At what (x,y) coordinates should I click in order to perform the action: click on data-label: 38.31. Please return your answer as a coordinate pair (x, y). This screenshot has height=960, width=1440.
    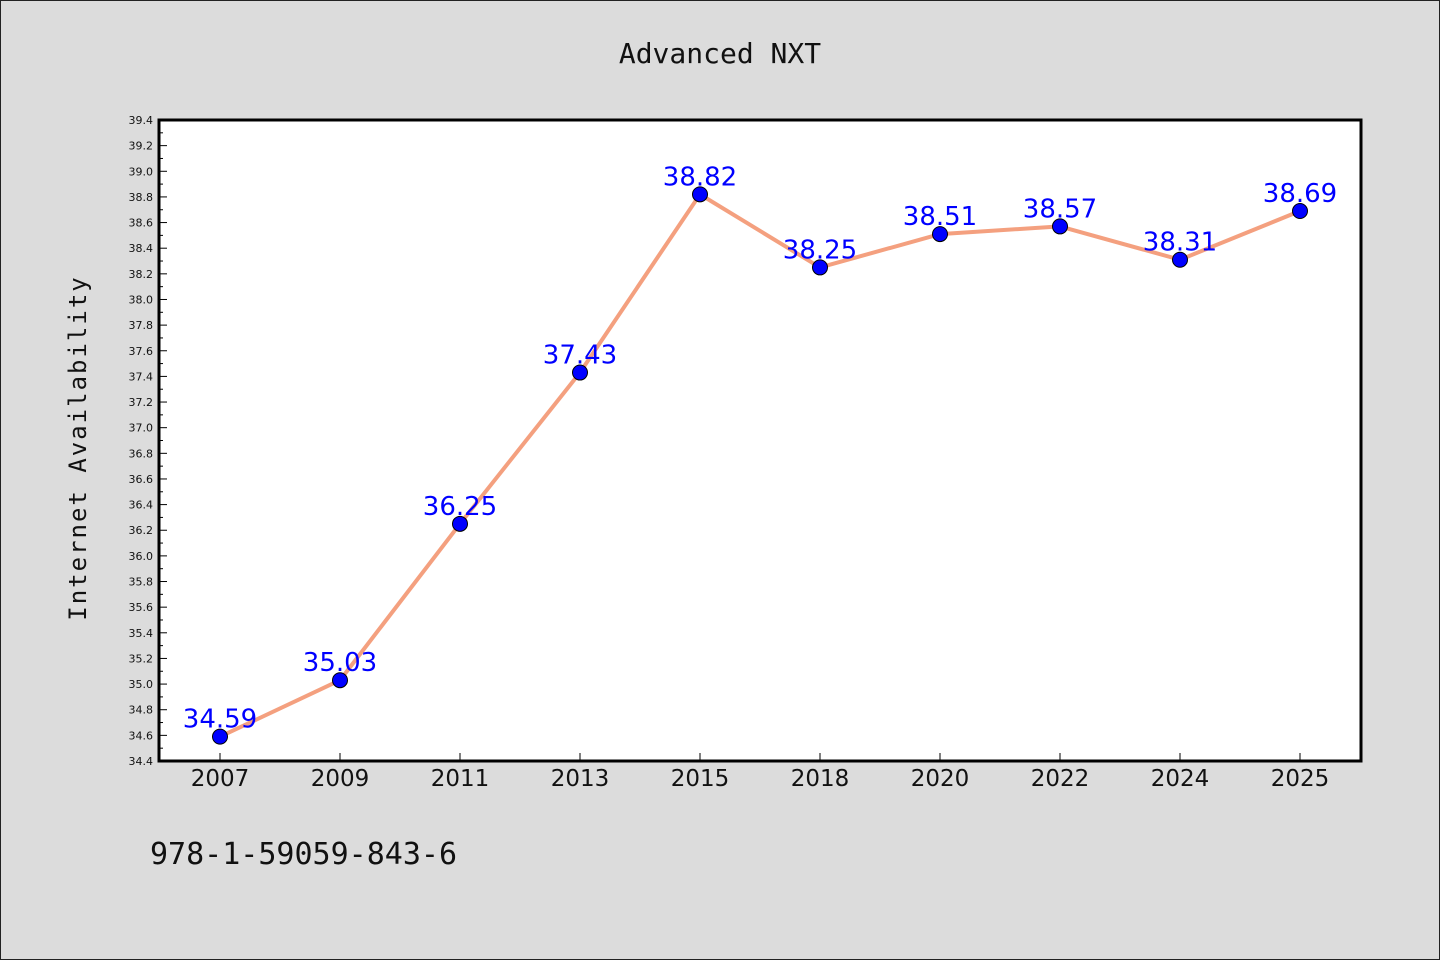
    Looking at the image, I should click on (1180, 243).